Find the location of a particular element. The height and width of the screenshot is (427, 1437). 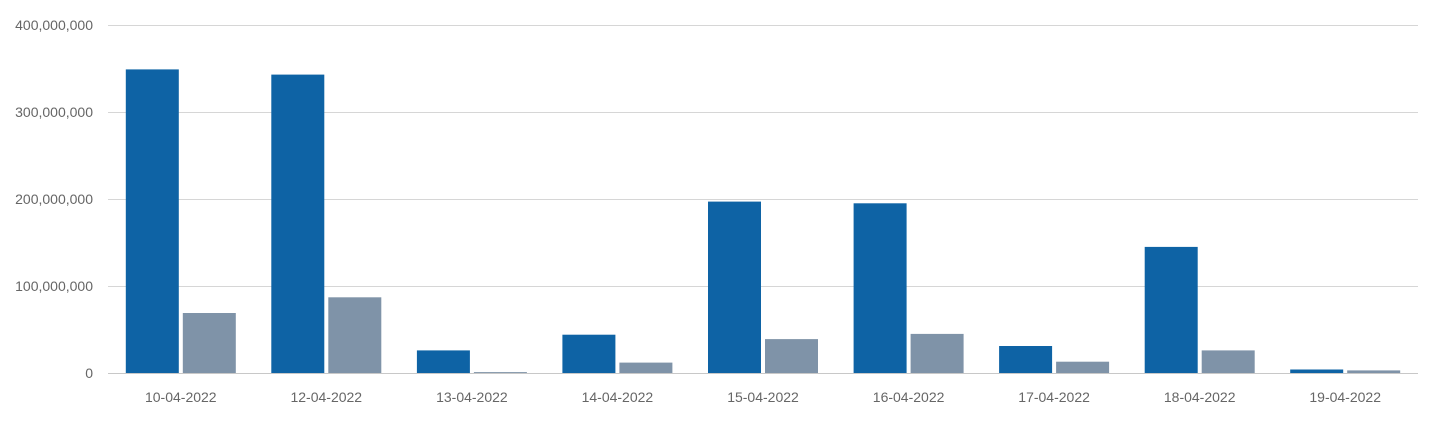

y-tick-label: 200,000,000 is located at coordinates (54, 199).